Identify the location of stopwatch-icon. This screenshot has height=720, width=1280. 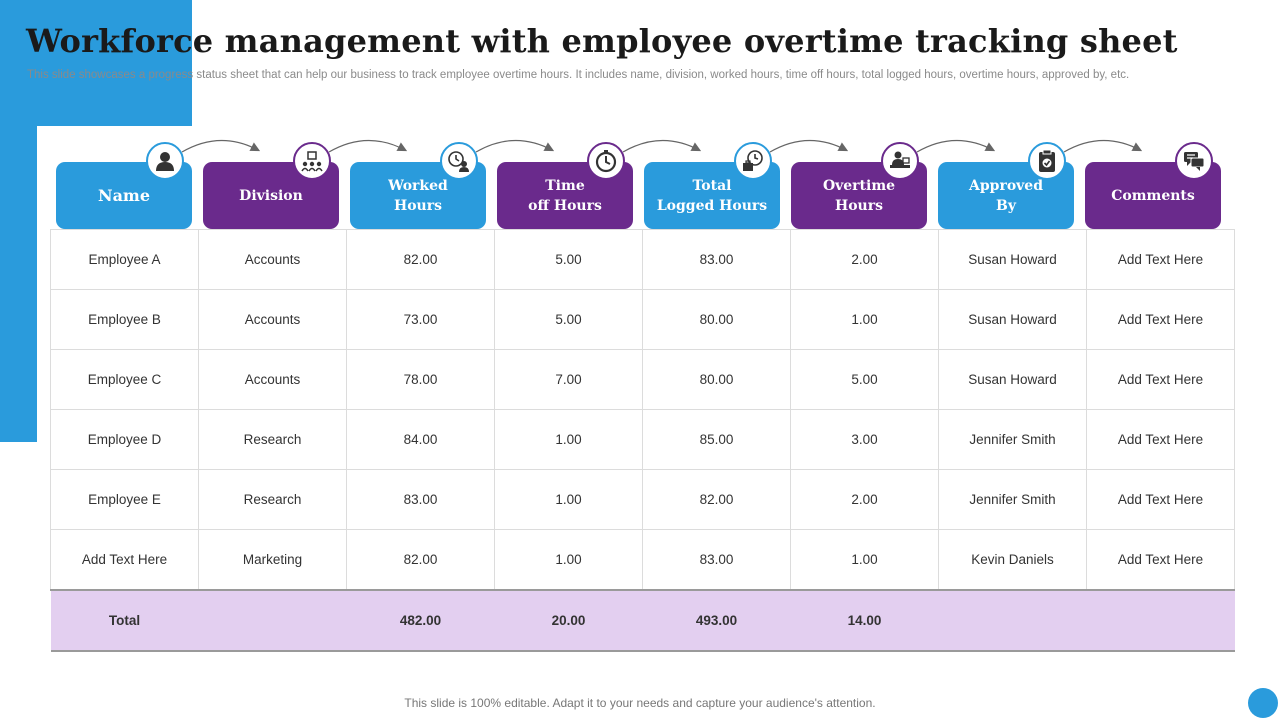
(606, 161).